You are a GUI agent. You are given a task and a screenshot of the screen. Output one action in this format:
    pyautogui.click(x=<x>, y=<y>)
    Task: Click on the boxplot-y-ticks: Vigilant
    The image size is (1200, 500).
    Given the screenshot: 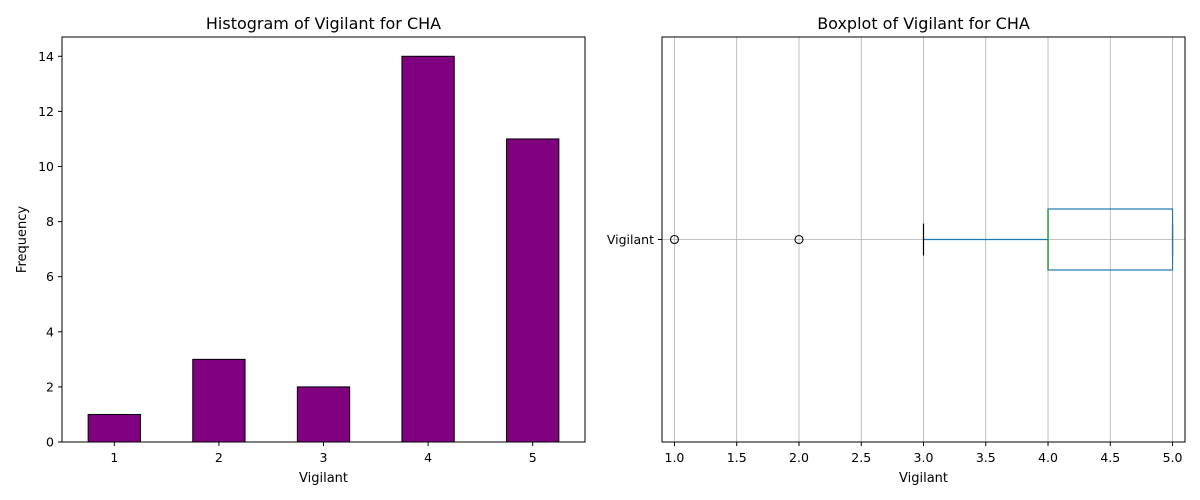 What is the action you would take?
    pyautogui.click(x=634, y=239)
    